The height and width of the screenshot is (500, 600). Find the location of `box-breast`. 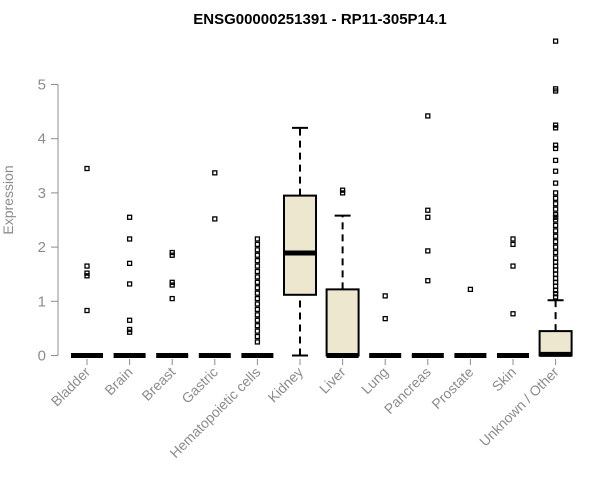

box-breast is located at coordinates (172, 303).